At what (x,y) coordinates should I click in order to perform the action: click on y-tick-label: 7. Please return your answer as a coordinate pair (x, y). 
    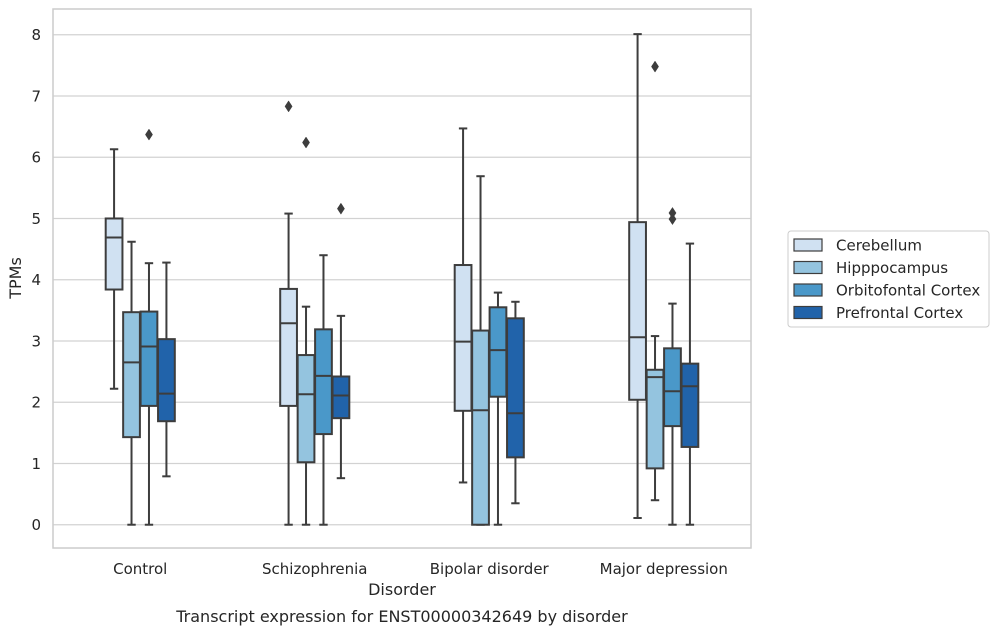
    Looking at the image, I should click on (36, 96).